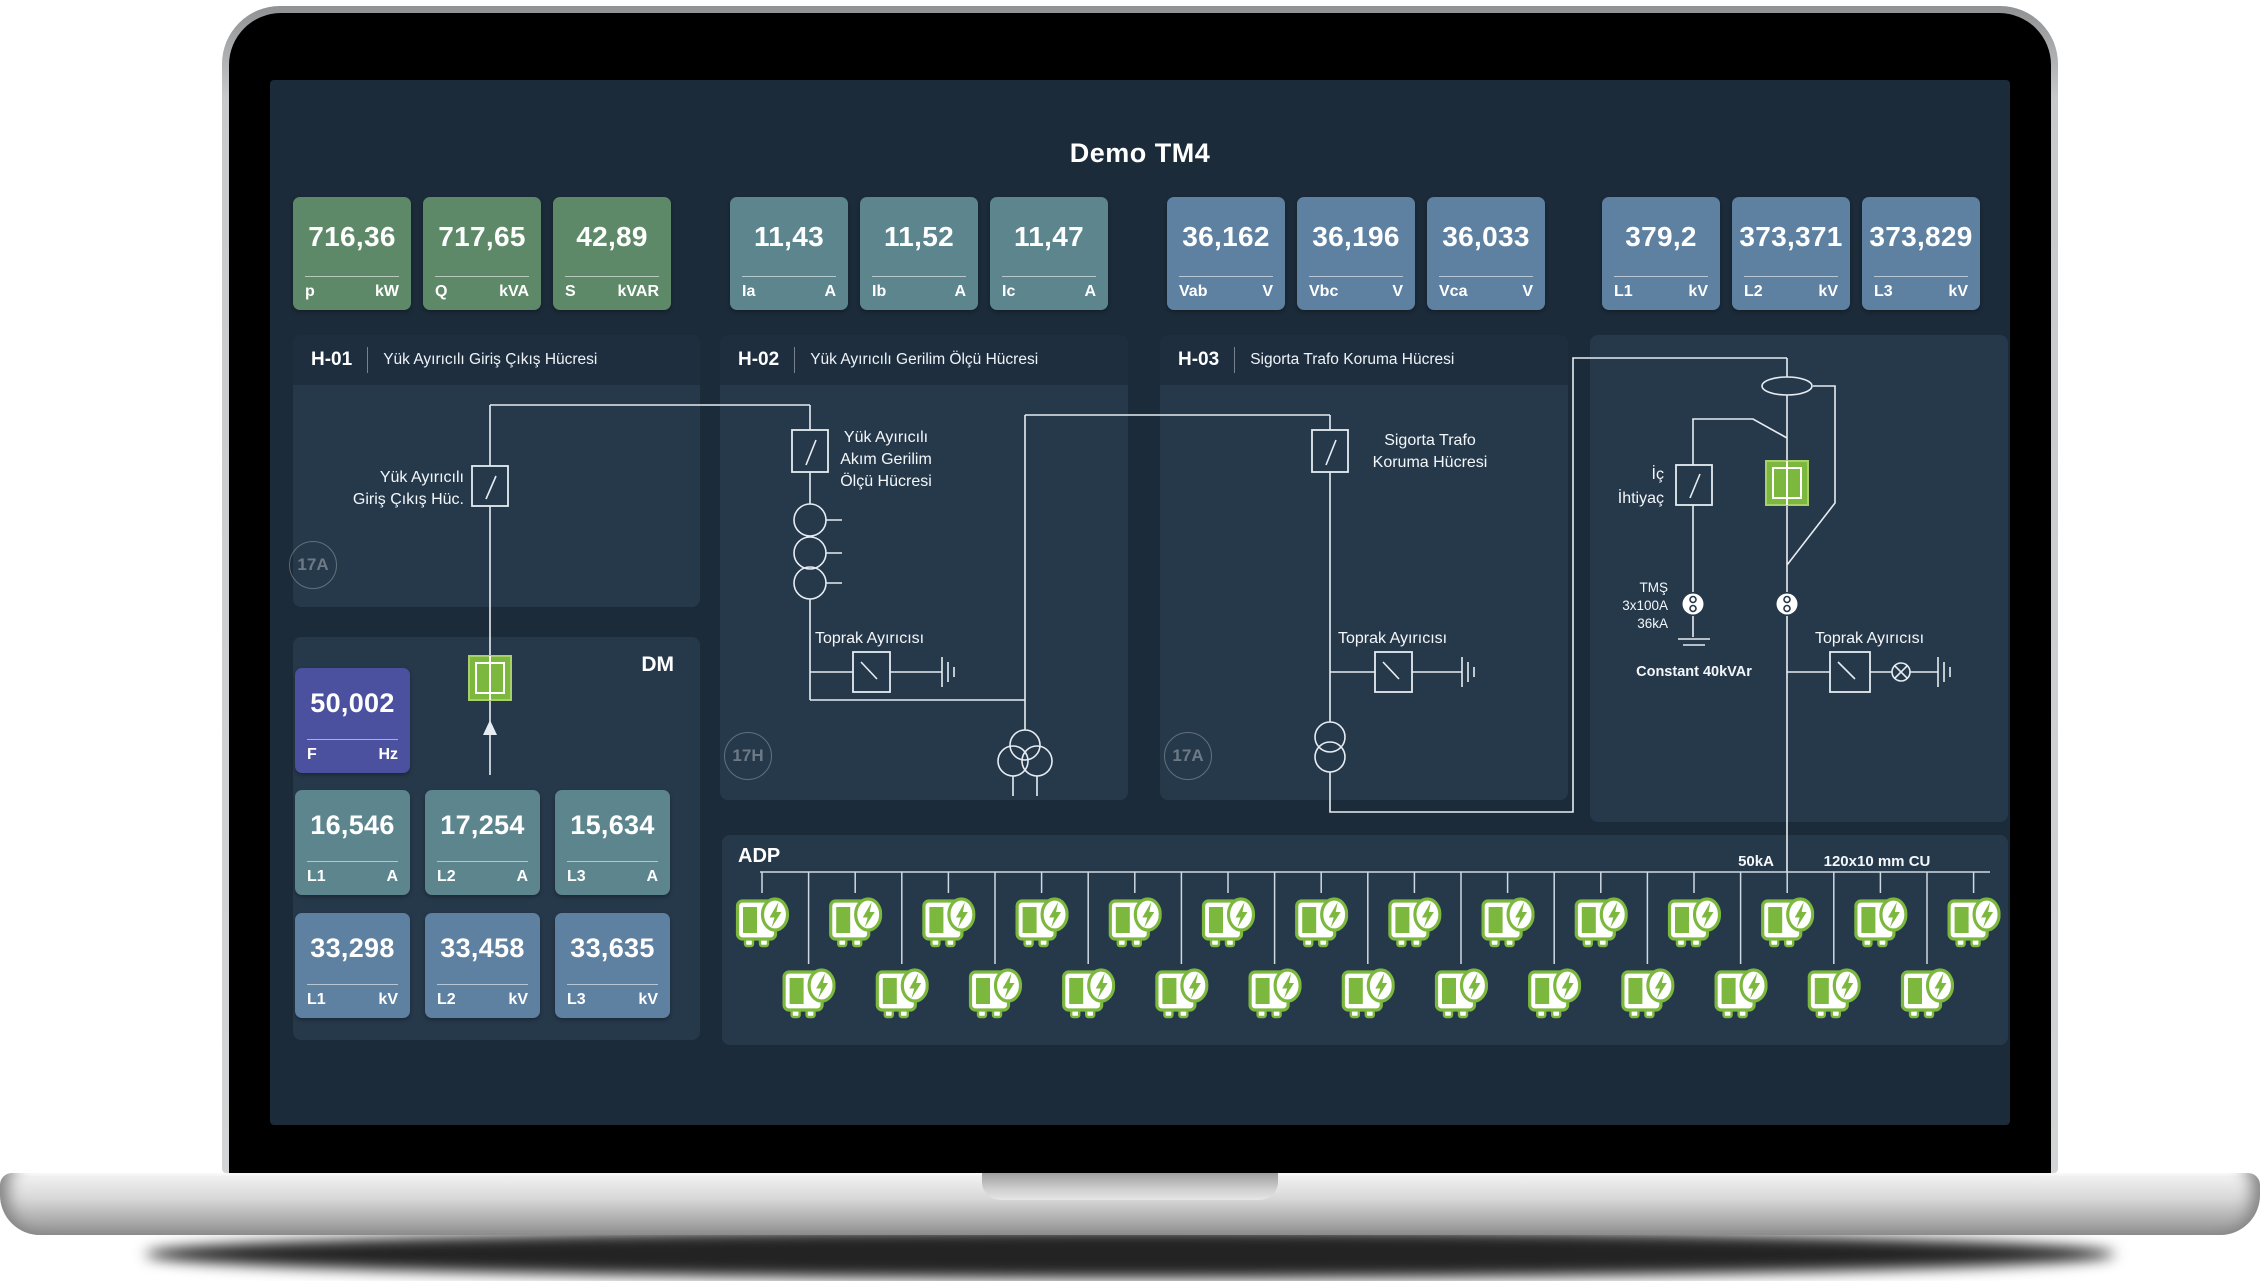 This screenshot has height=1281, width=2260. What do you see at coordinates (1368, 945) in the screenshot?
I see `adp-feeders` at bounding box center [1368, 945].